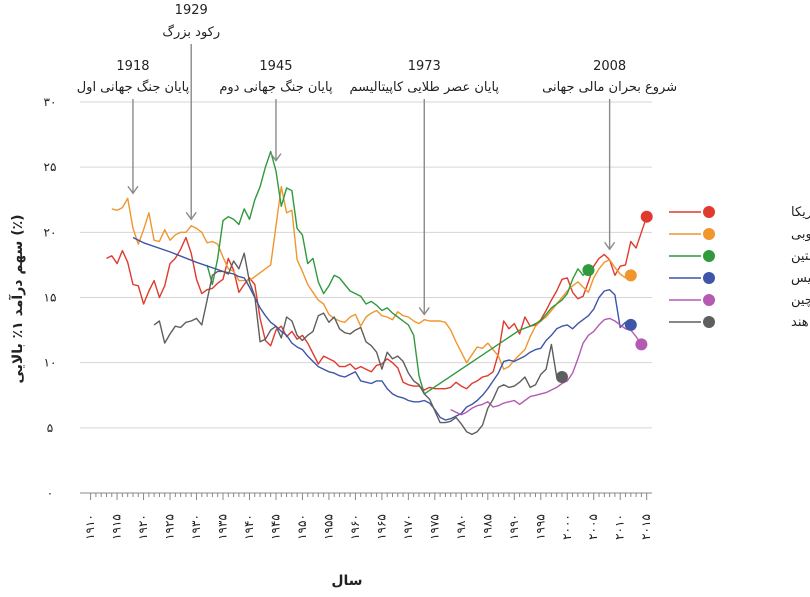  What do you see at coordinates (191, 10) in the screenshot?
I see `annotation-year: 1929` at bounding box center [191, 10].